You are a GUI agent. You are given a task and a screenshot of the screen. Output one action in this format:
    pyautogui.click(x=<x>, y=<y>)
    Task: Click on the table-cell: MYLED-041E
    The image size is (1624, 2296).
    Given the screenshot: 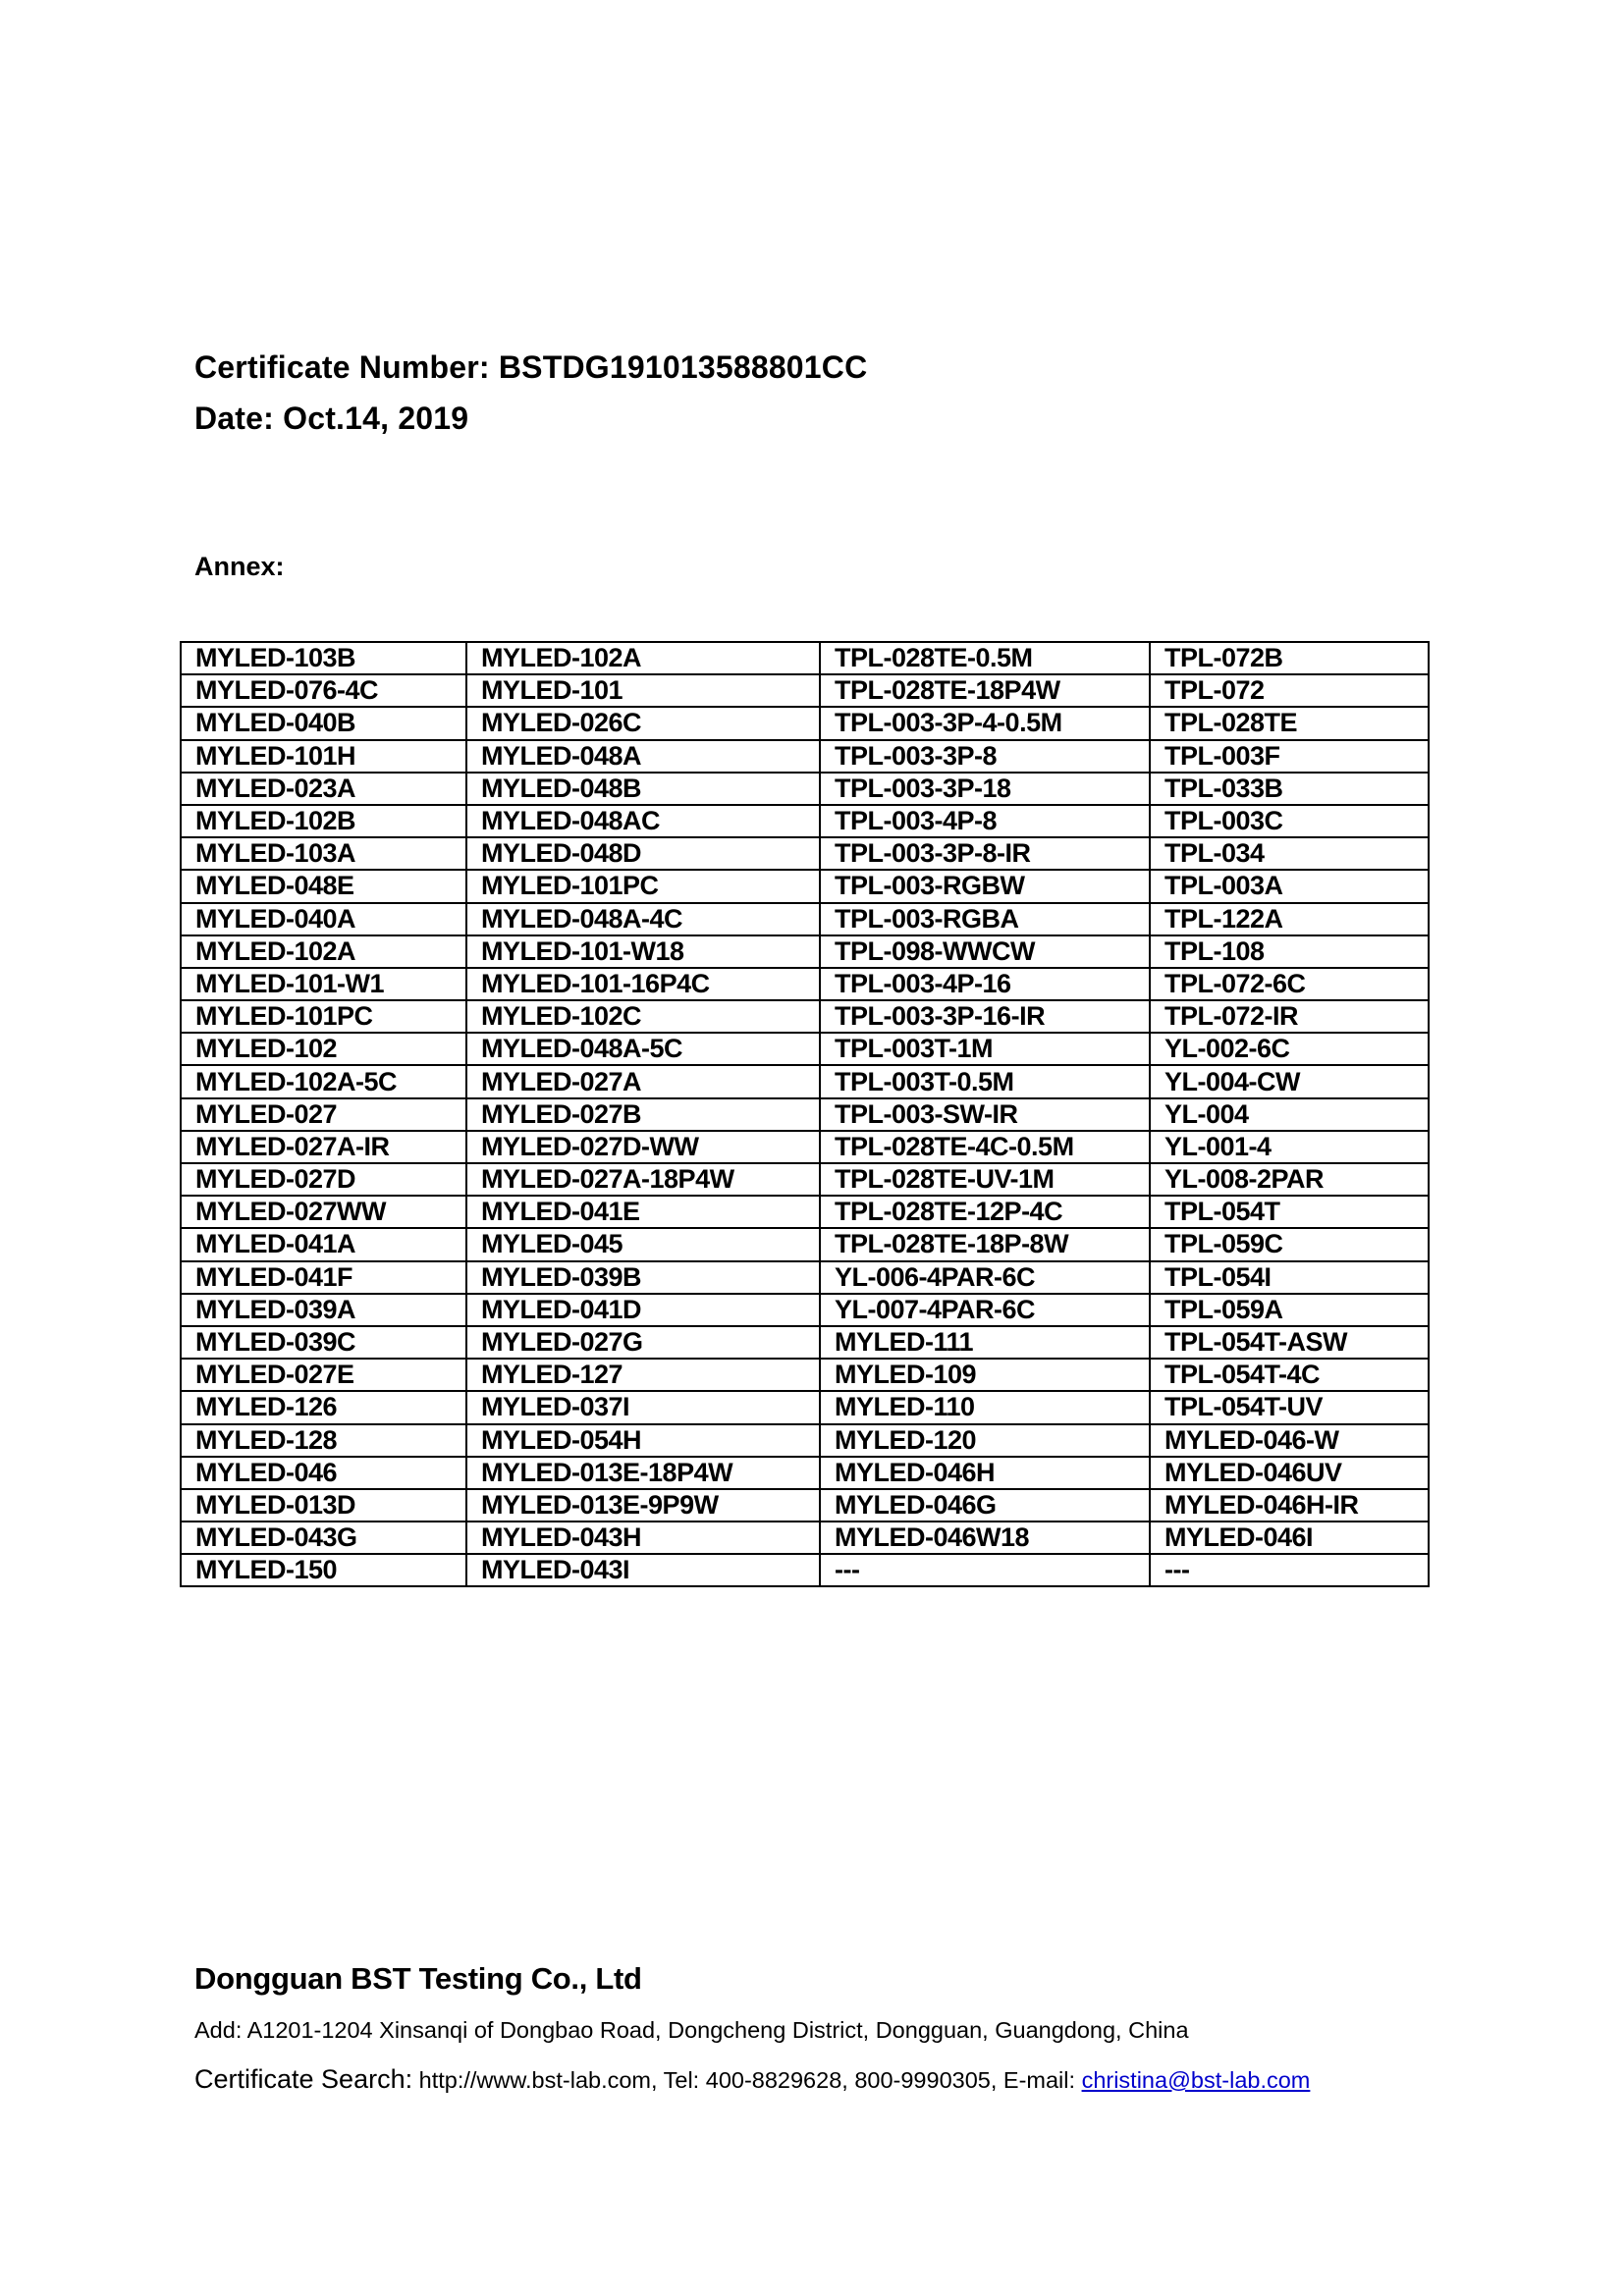 What is the action you would take?
    pyautogui.click(x=643, y=1212)
    